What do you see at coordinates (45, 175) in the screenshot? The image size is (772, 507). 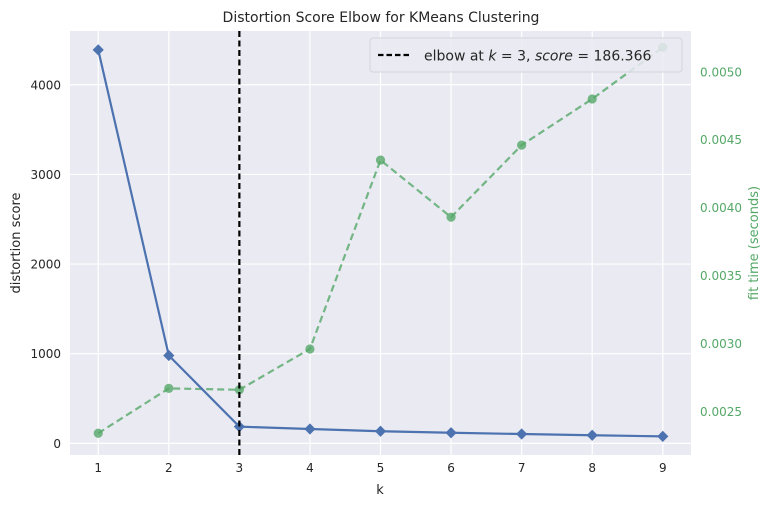 I see `y-tick-label: 3000` at bounding box center [45, 175].